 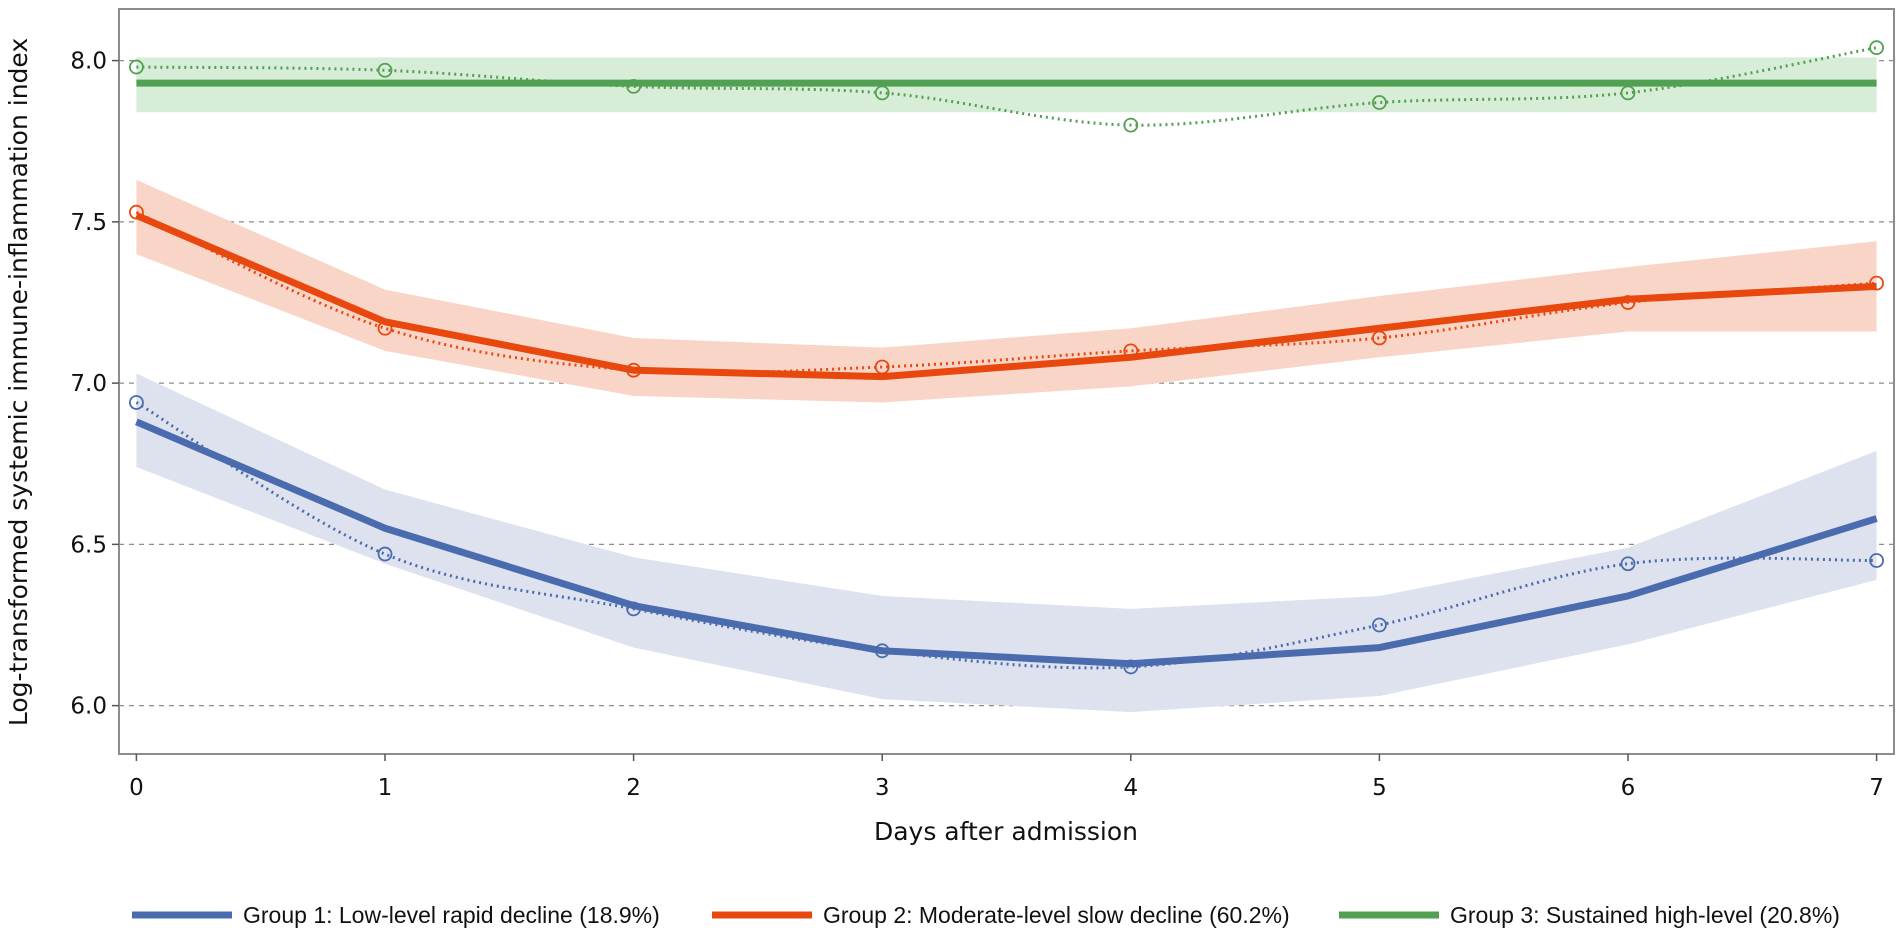 What do you see at coordinates (88, 545) in the screenshot?
I see `y-tick-label: 6.5` at bounding box center [88, 545].